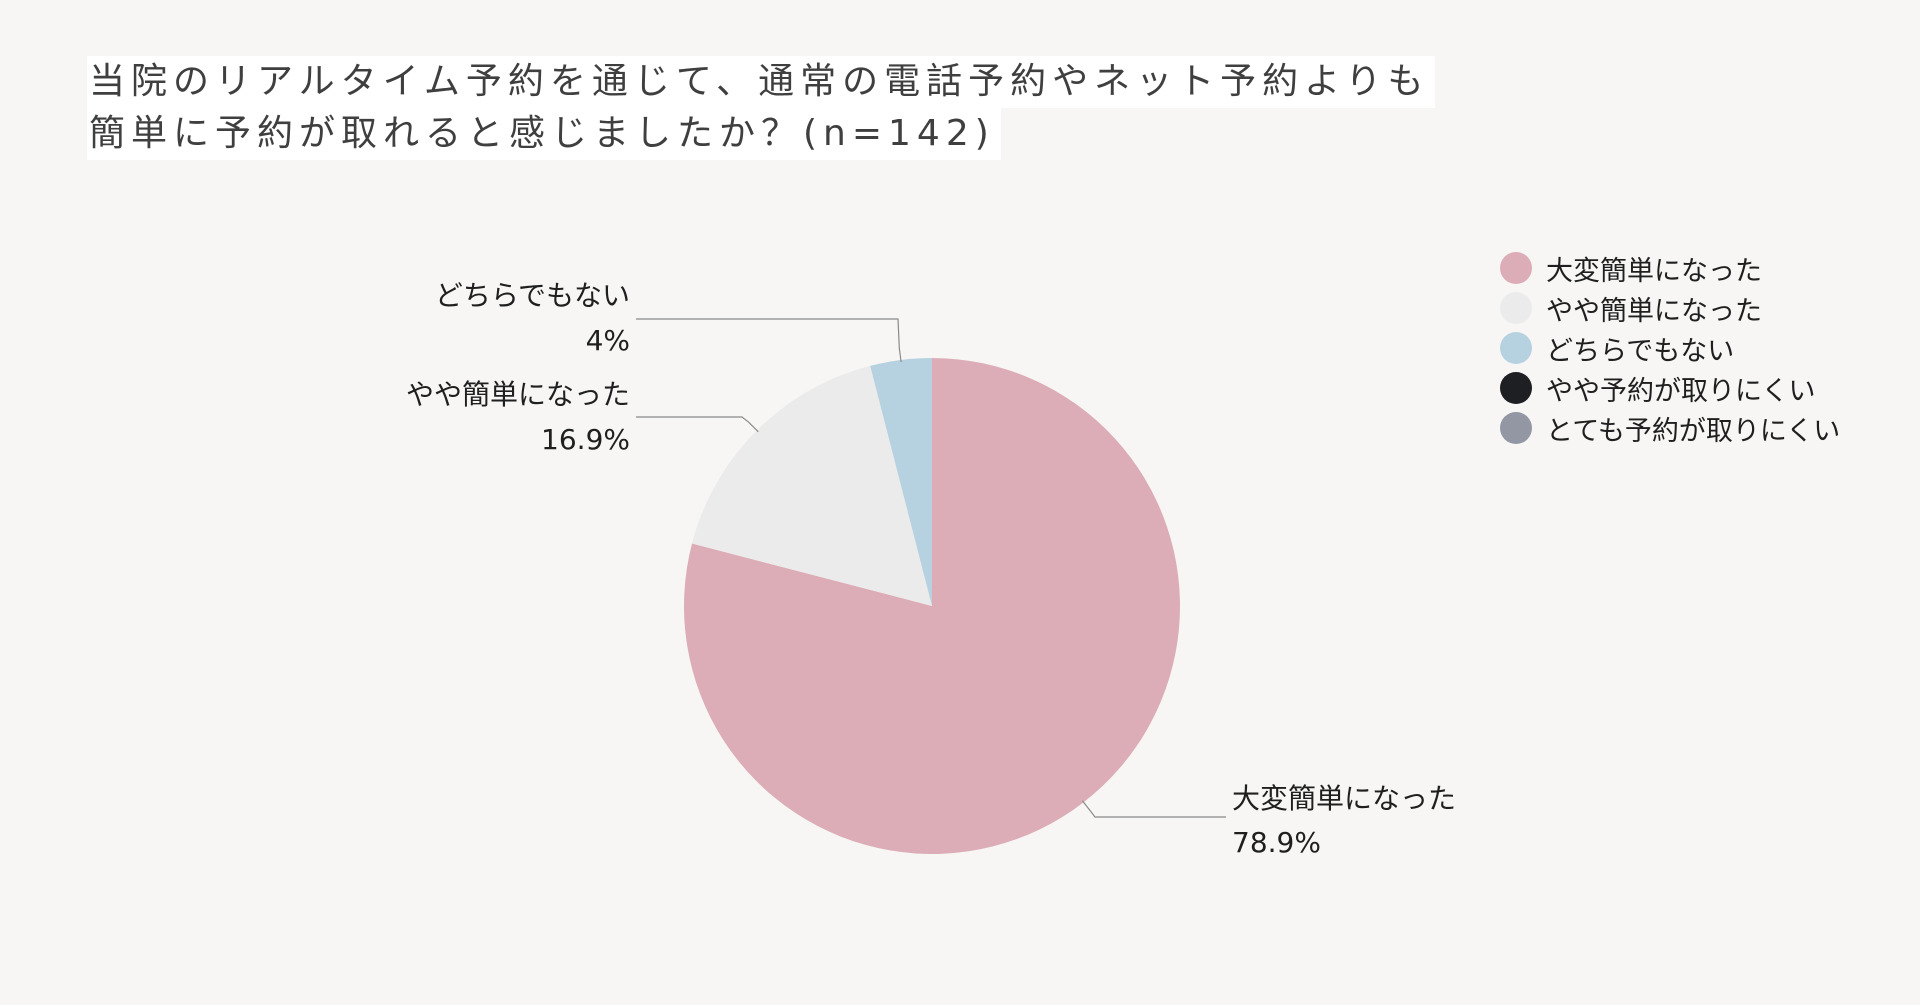 The image size is (1920, 1005). What do you see at coordinates (1654, 271) in the screenshot?
I see `legend-label-0: 大変簡単になった` at bounding box center [1654, 271].